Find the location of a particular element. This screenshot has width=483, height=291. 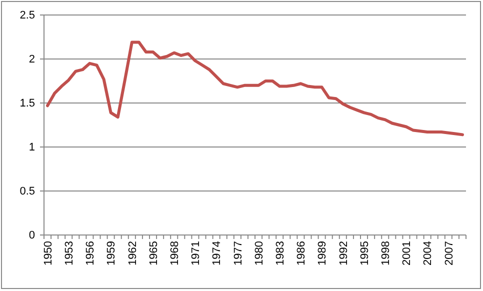

x-tick-label: 1998 is located at coordinates (386, 253).